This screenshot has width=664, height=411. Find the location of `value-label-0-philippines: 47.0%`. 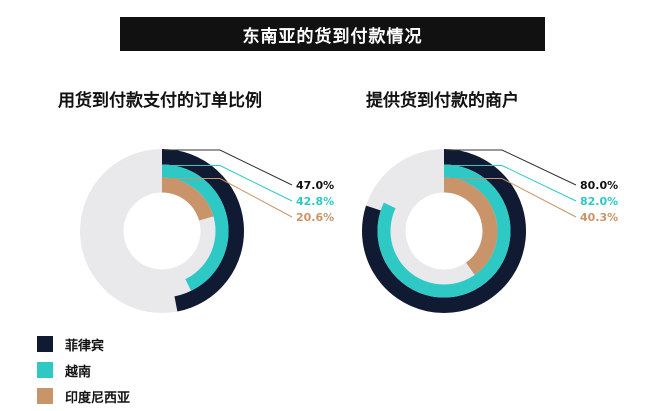

value-label-0-philippines: 47.0% is located at coordinates (315, 185).